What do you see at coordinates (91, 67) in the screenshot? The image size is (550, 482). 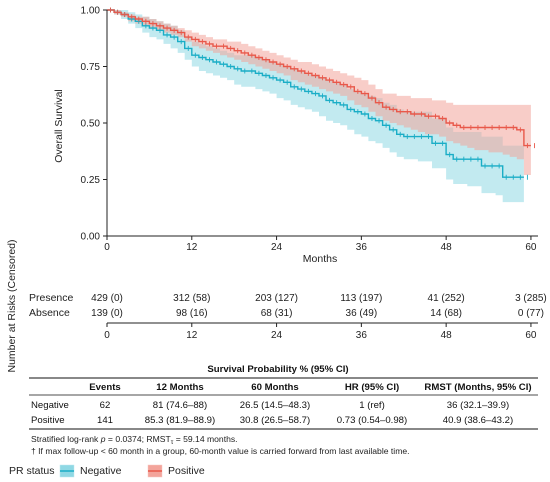 I see `y-tick-label: 0.75` at bounding box center [91, 67].